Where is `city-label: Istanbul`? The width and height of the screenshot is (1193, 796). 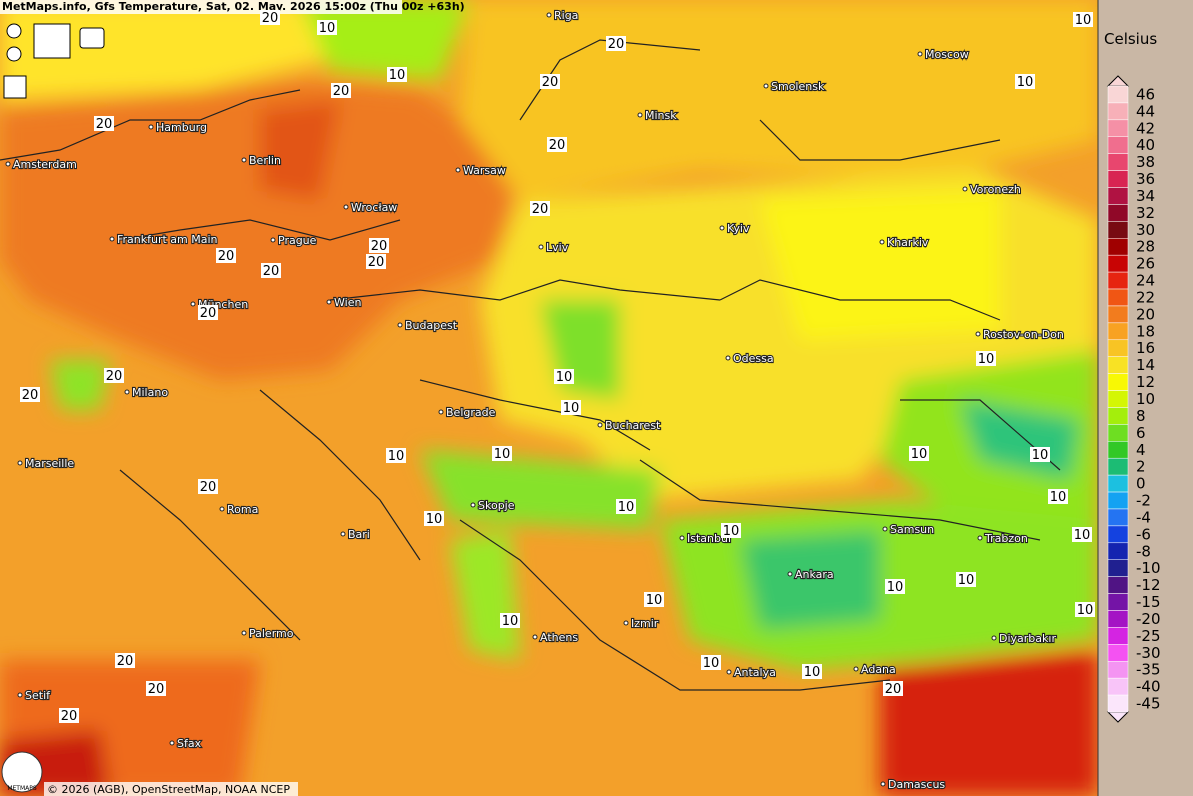 city-label: Istanbul is located at coordinates (709, 538).